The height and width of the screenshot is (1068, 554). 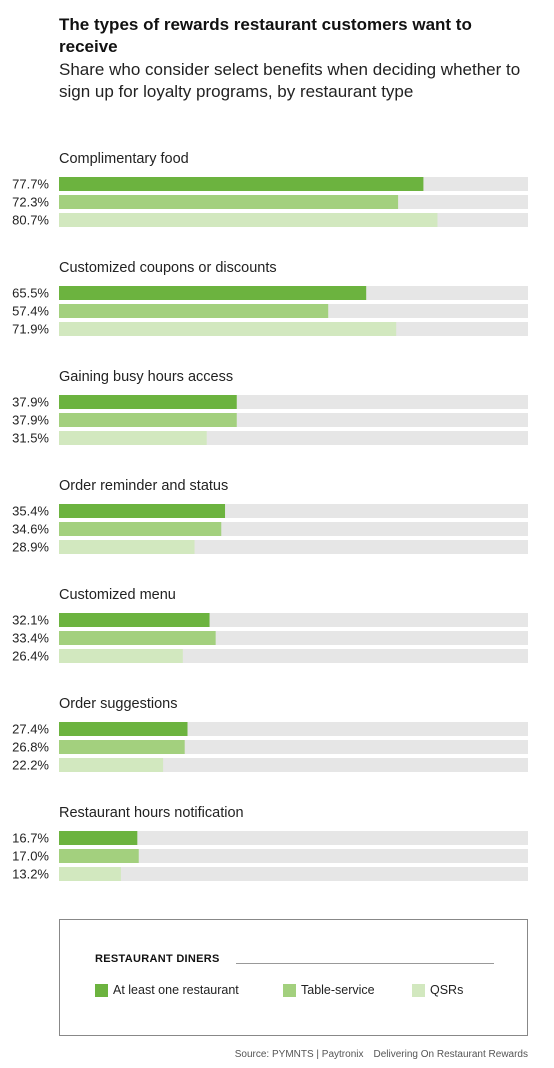 What do you see at coordinates (30, 184) in the screenshot?
I see `data-label: 77.7%` at bounding box center [30, 184].